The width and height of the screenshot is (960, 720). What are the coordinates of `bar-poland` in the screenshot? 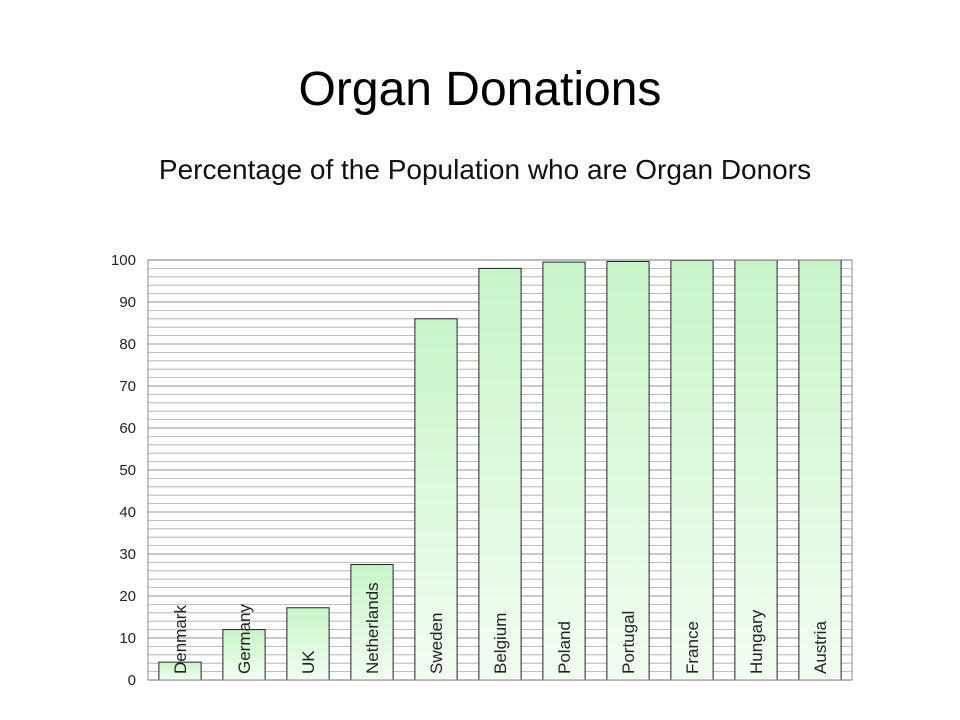 It's located at (564, 471).